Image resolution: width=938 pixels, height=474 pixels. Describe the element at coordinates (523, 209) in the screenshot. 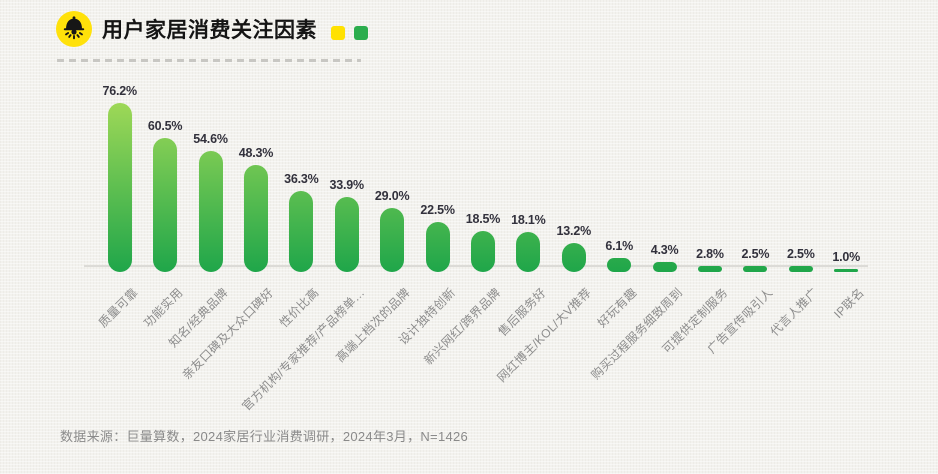

I see `bar-group: 18.1% 售后服务好` at that location.